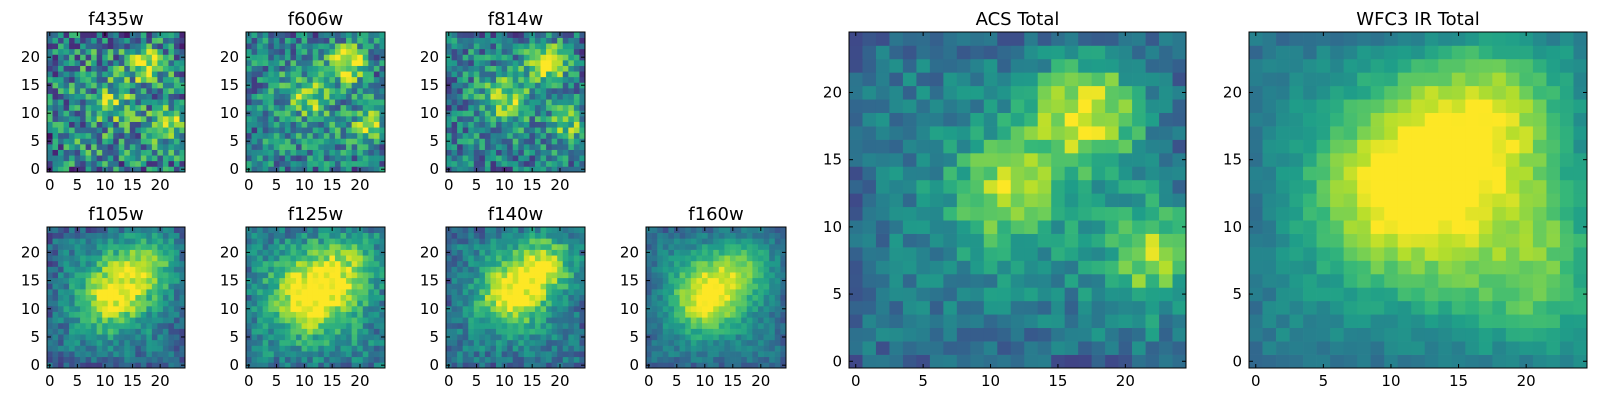 The image size is (1600, 400). What do you see at coordinates (30, 309) in the screenshot?
I see `y-tick-label: 10` at bounding box center [30, 309].